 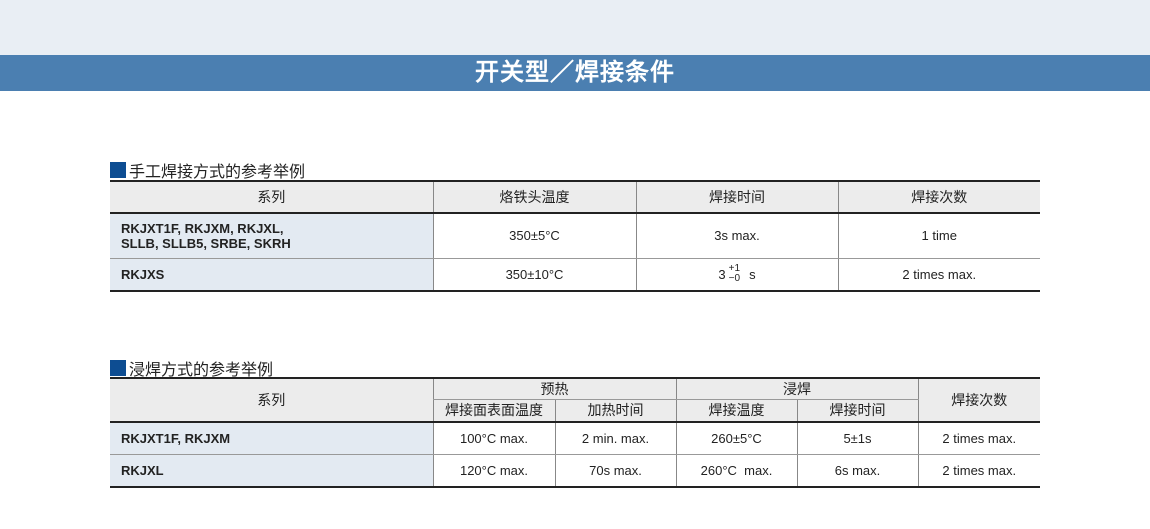 What do you see at coordinates (575, 27) in the screenshot?
I see `top-band` at bounding box center [575, 27].